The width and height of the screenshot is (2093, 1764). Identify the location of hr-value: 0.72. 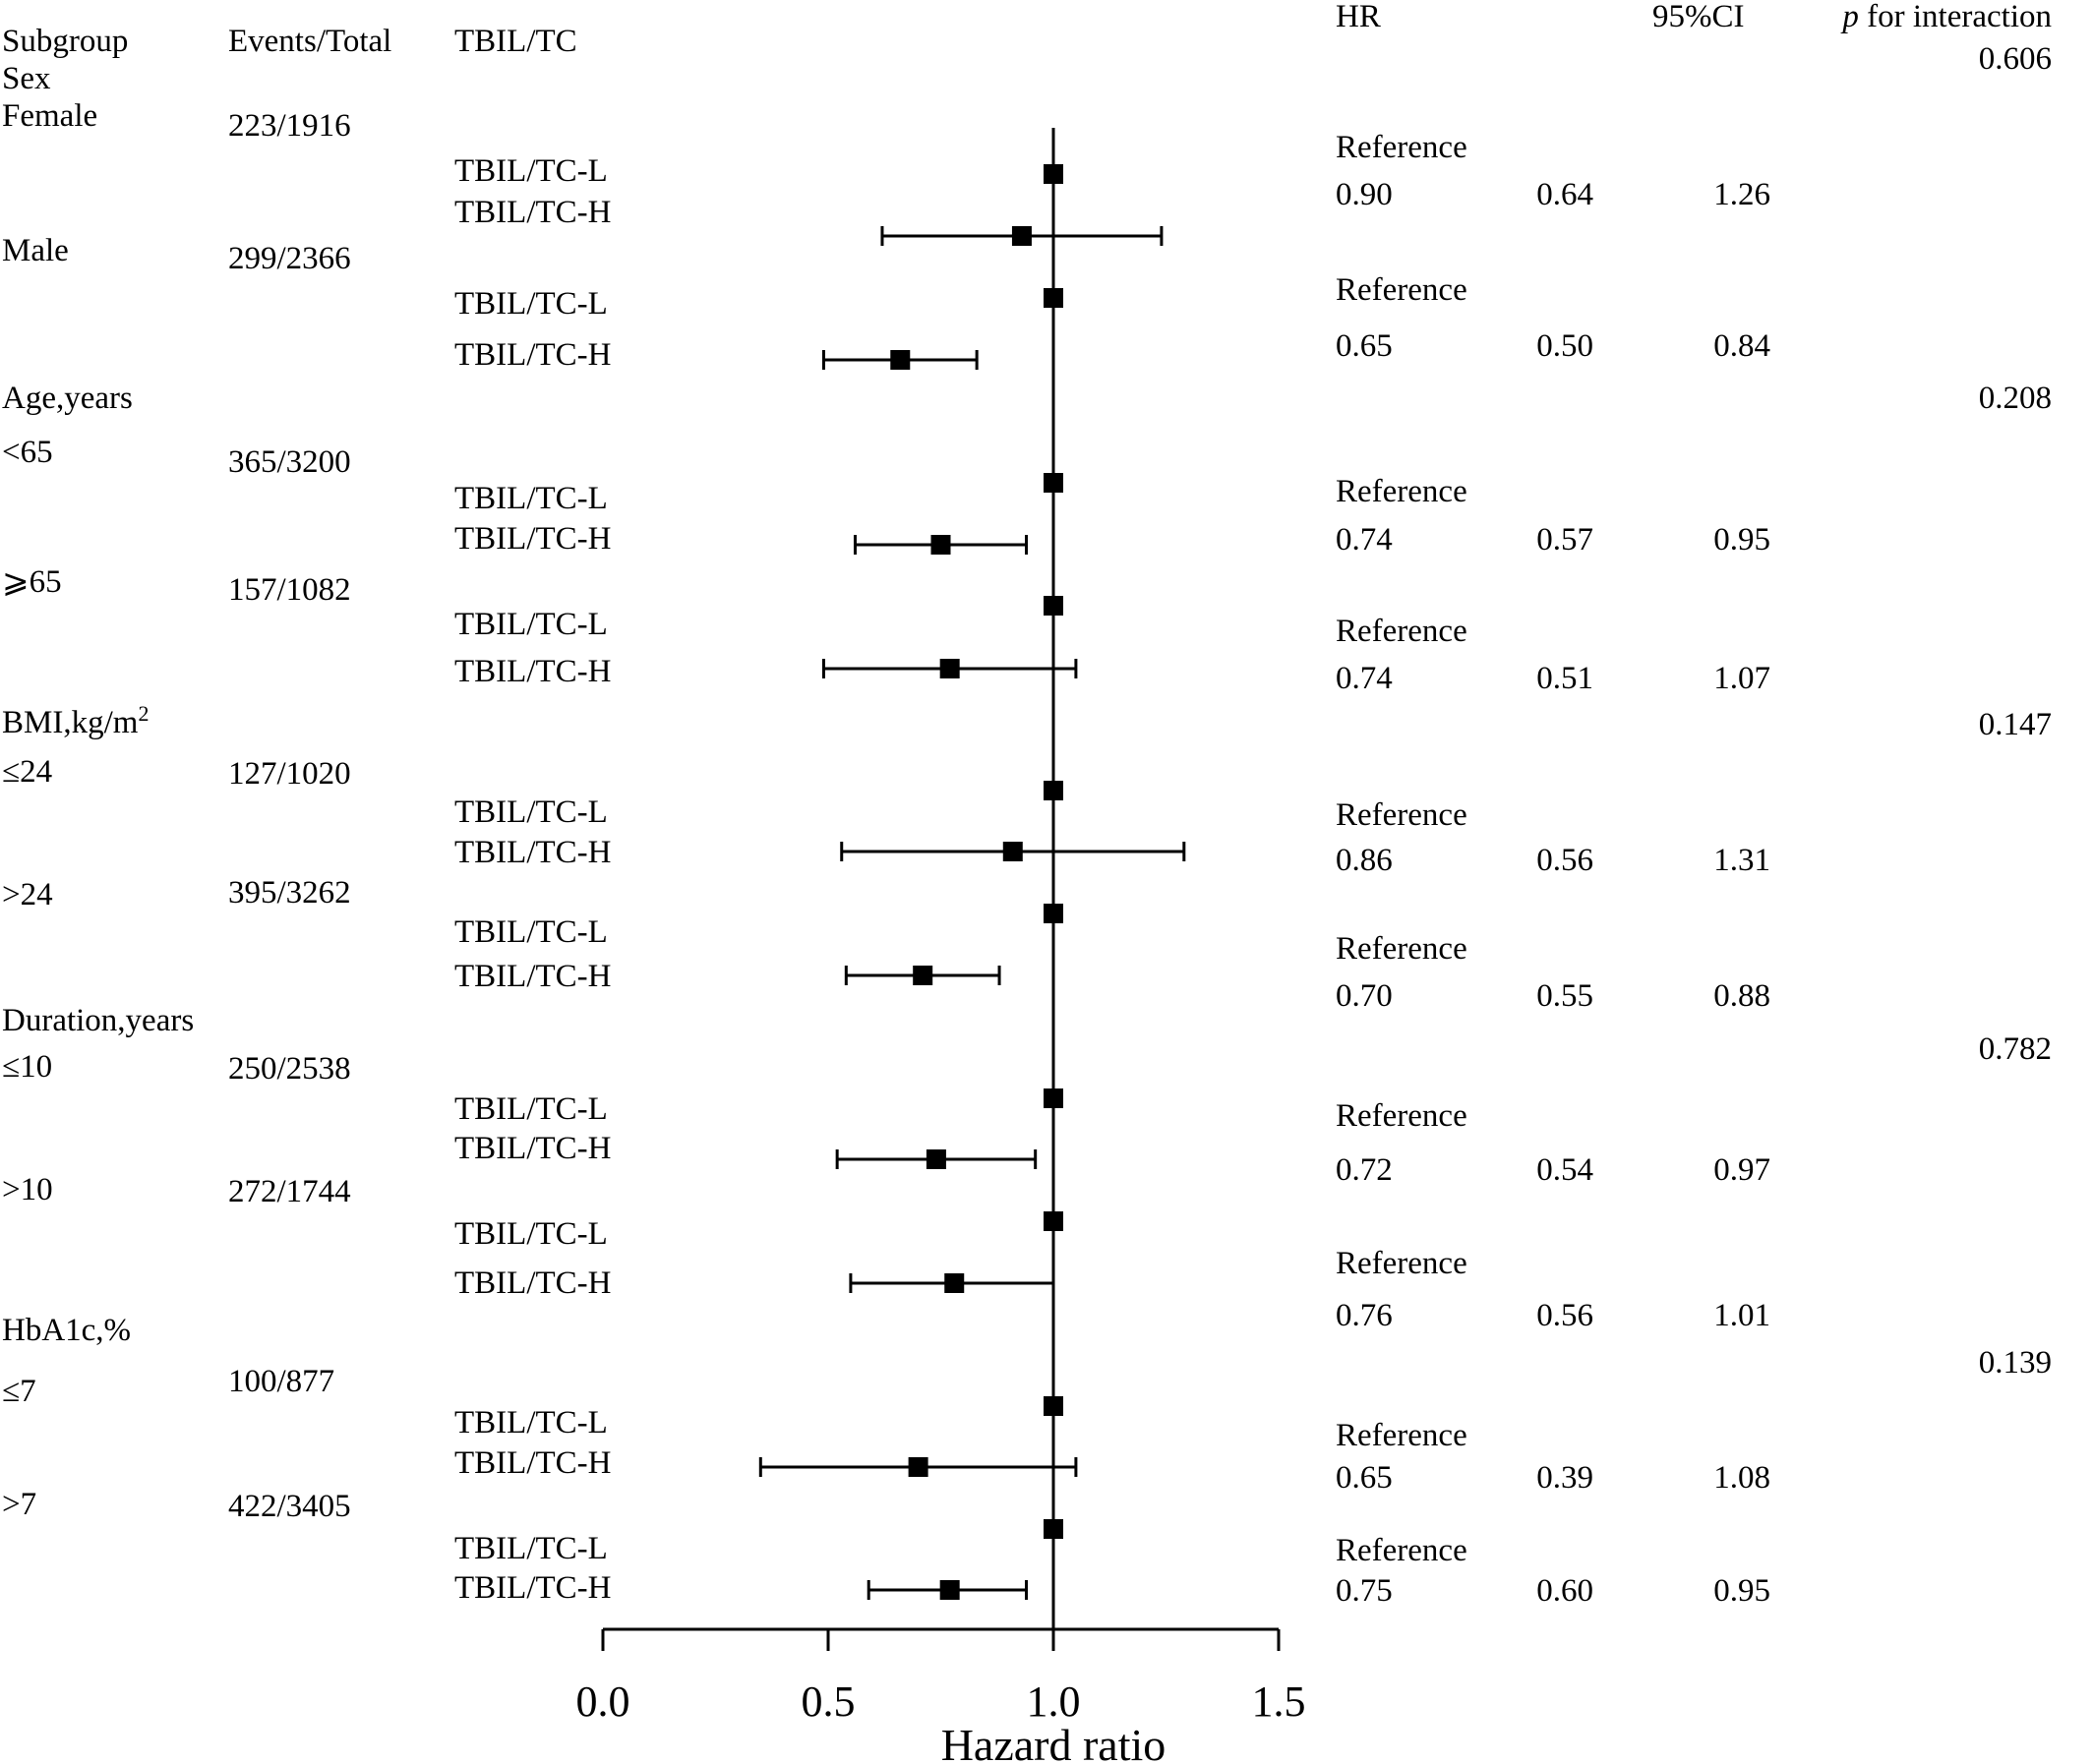
(1364, 1170).